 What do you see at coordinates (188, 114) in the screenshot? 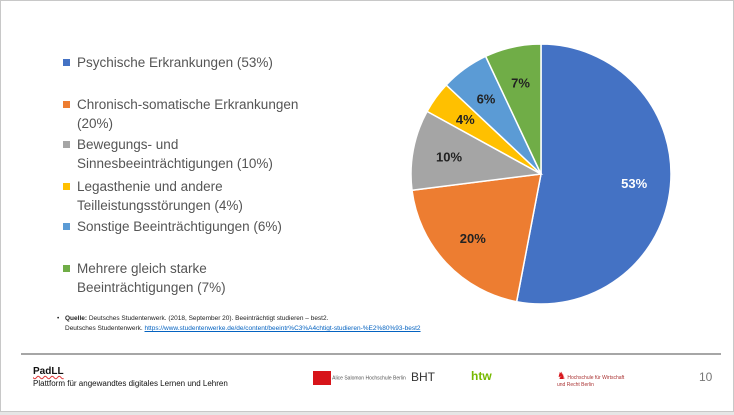
I see `legend-label: Chronisch-somatische Erkrankungen (20%)` at bounding box center [188, 114].